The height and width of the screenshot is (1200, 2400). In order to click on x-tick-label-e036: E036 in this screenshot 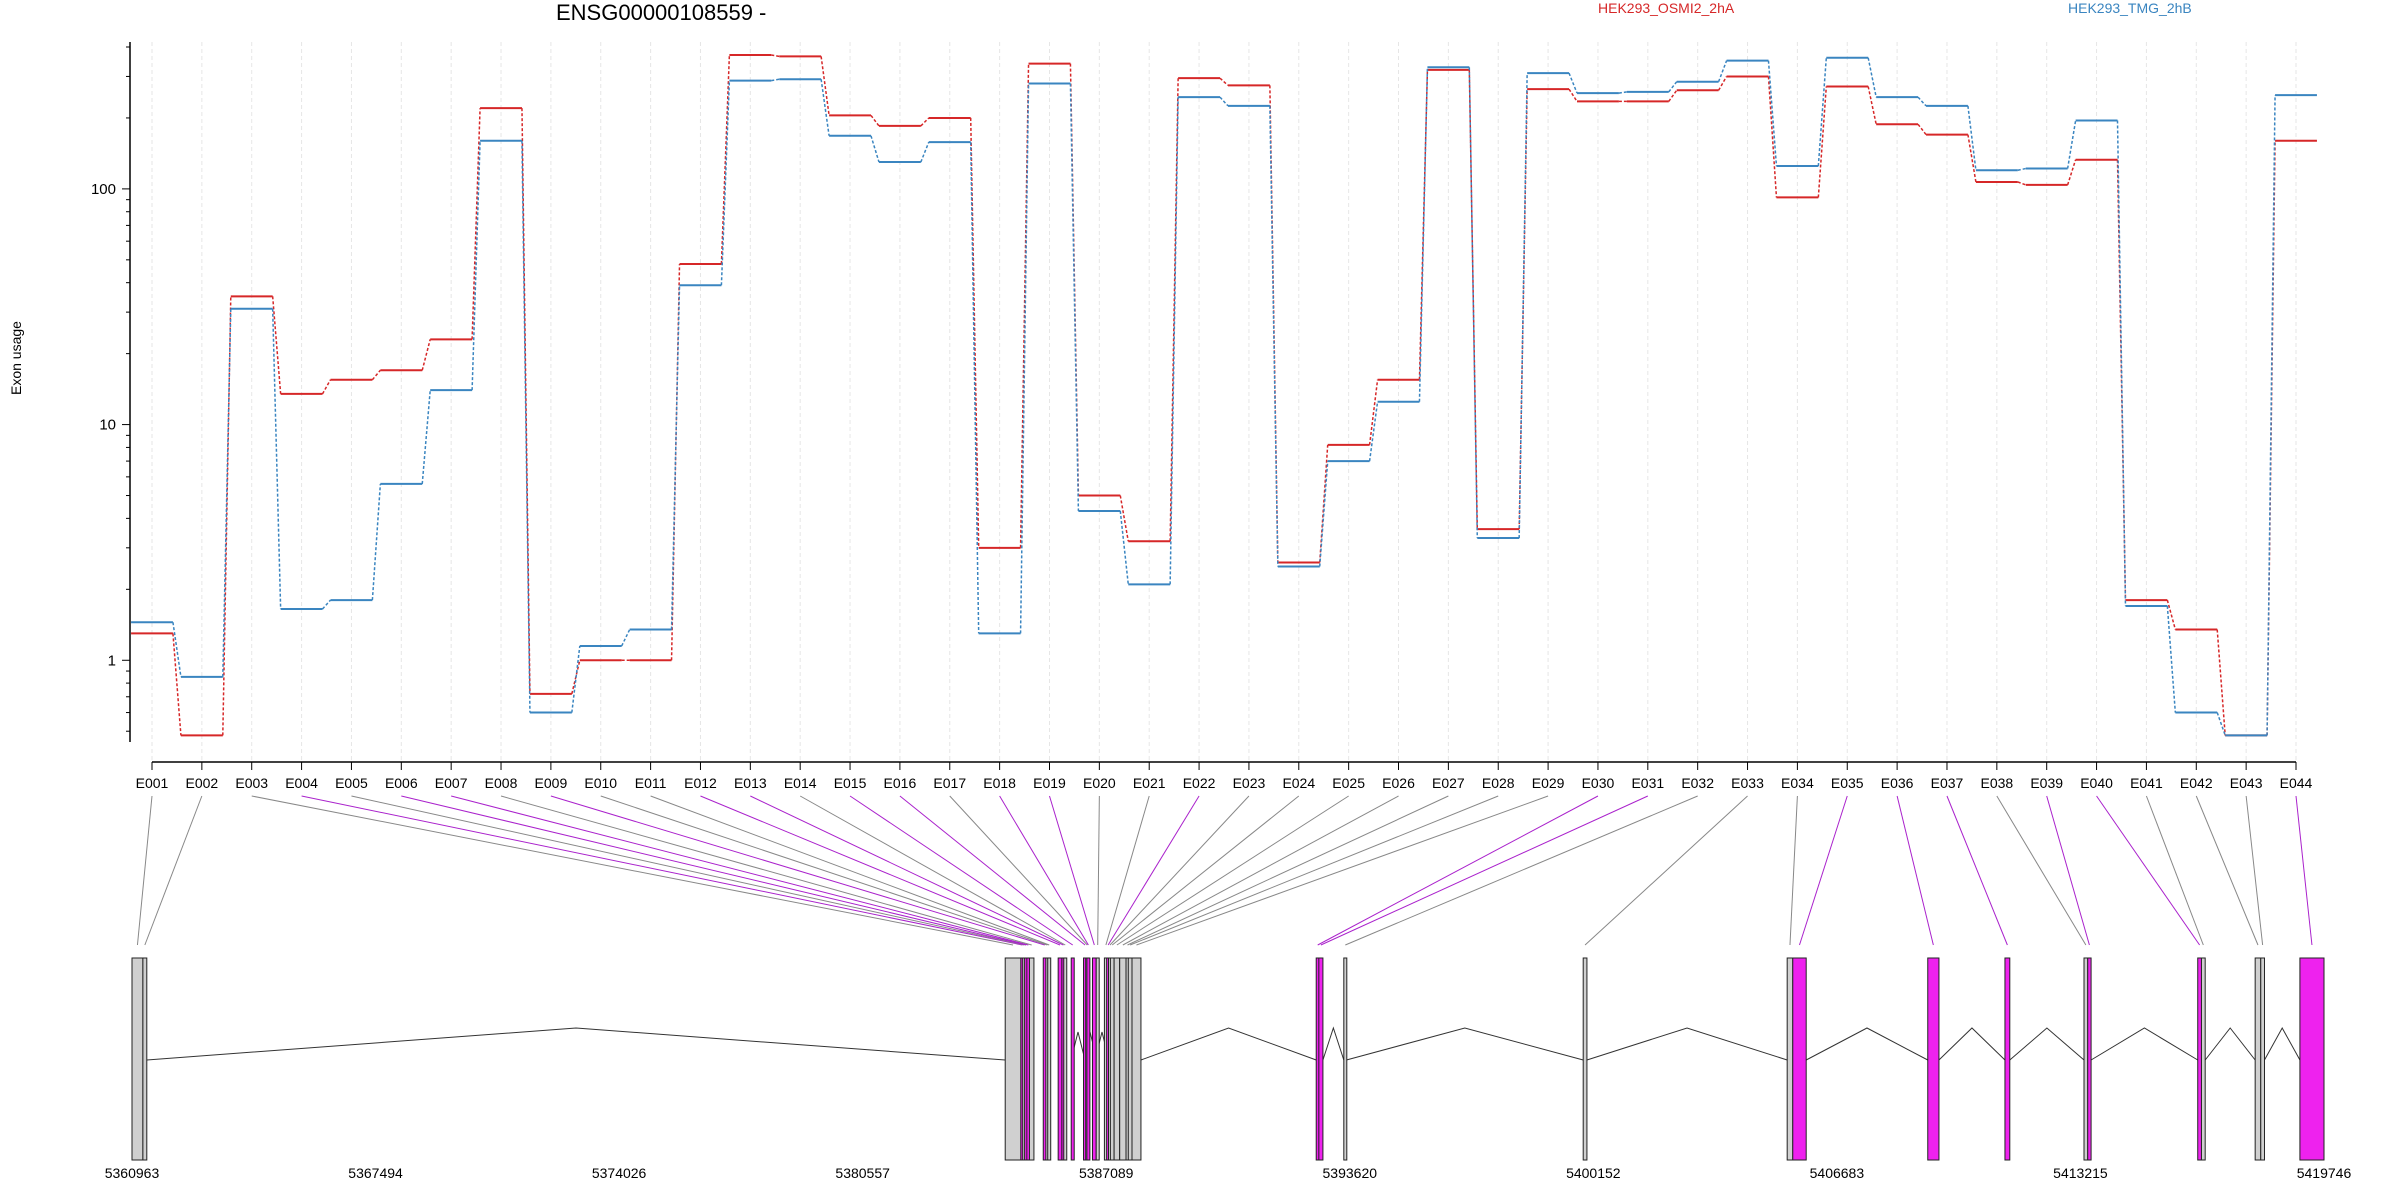, I will do `click(1897, 783)`.